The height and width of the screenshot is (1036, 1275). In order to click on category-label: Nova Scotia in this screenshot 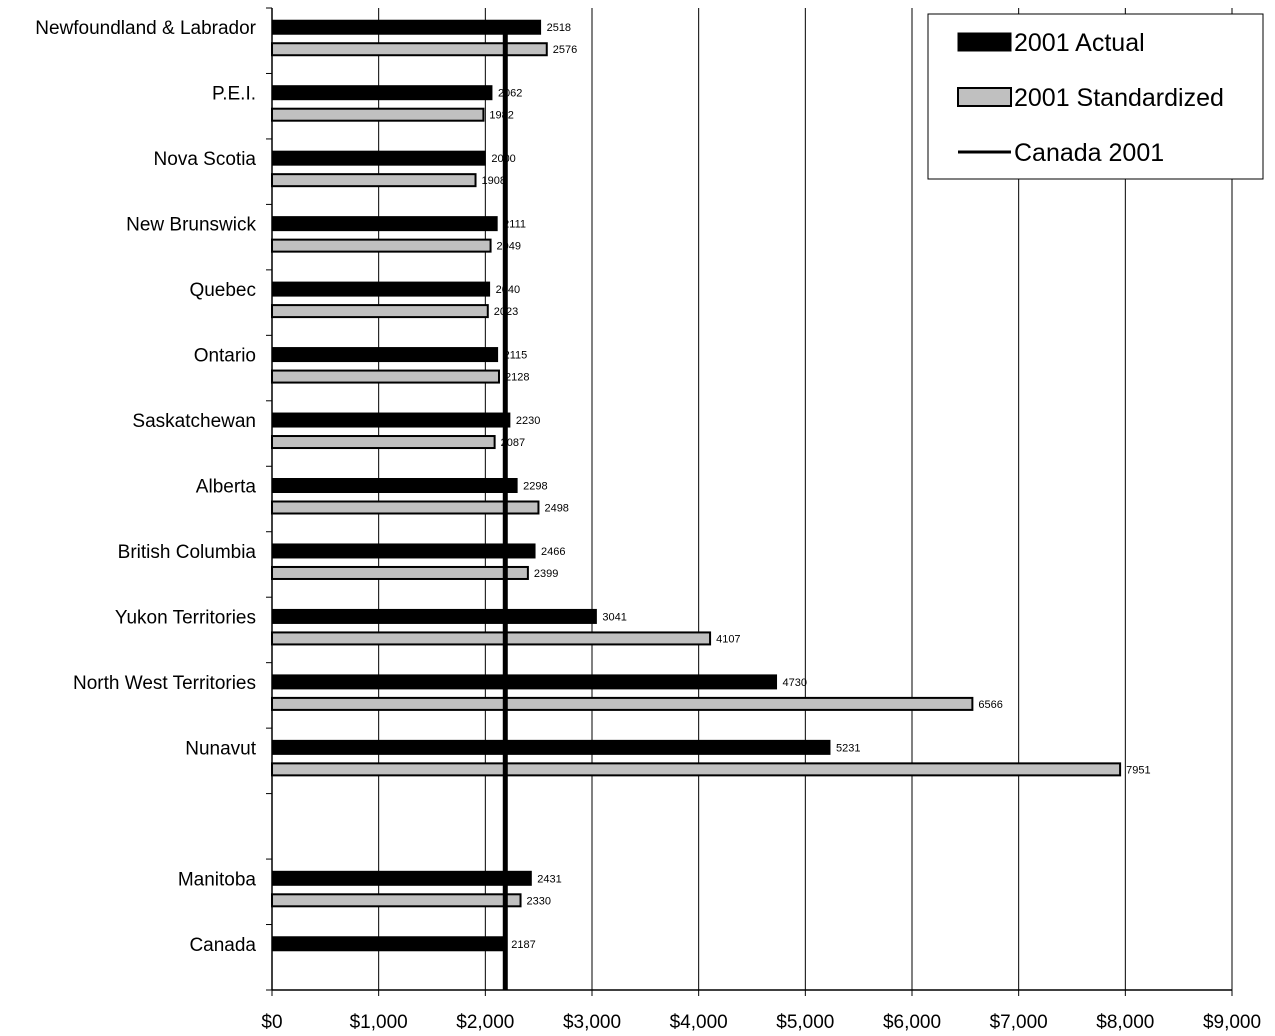, I will do `click(205, 159)`.